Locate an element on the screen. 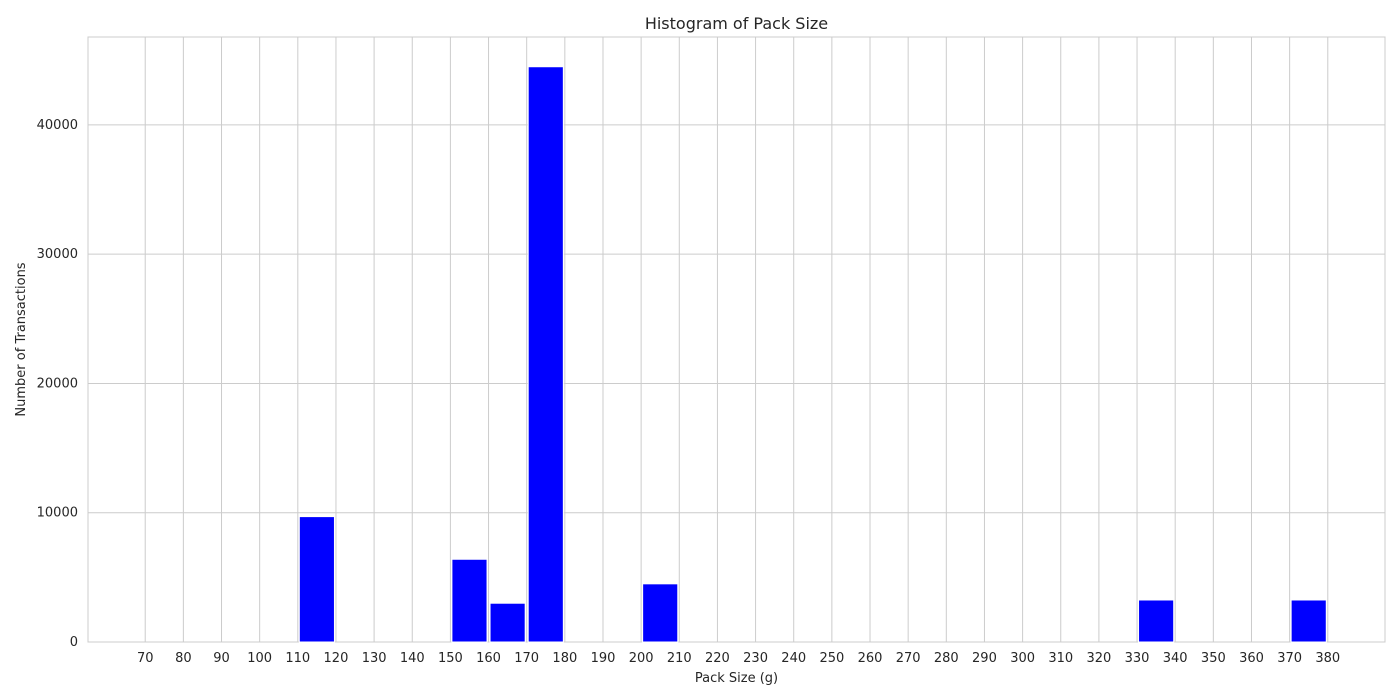 Image resolution: width=1400 pixels, height=700 pixels. x-tick-label: 380 is located at coordinates (1327, 658).